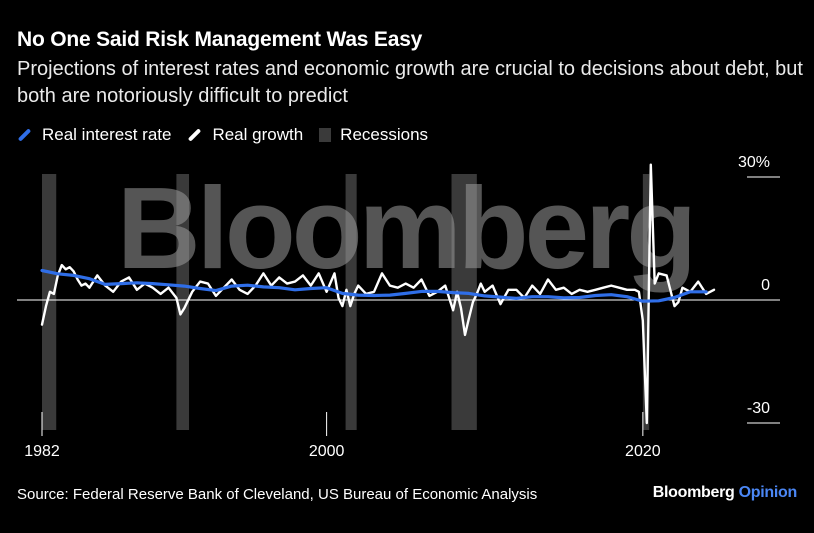 Image resolution: width=814 pixels, height=533 pixels. What do you see at coordinates (765, 285) in the screenshot?
I see `y-tick-label: 0` at bounding box center [765, 285].